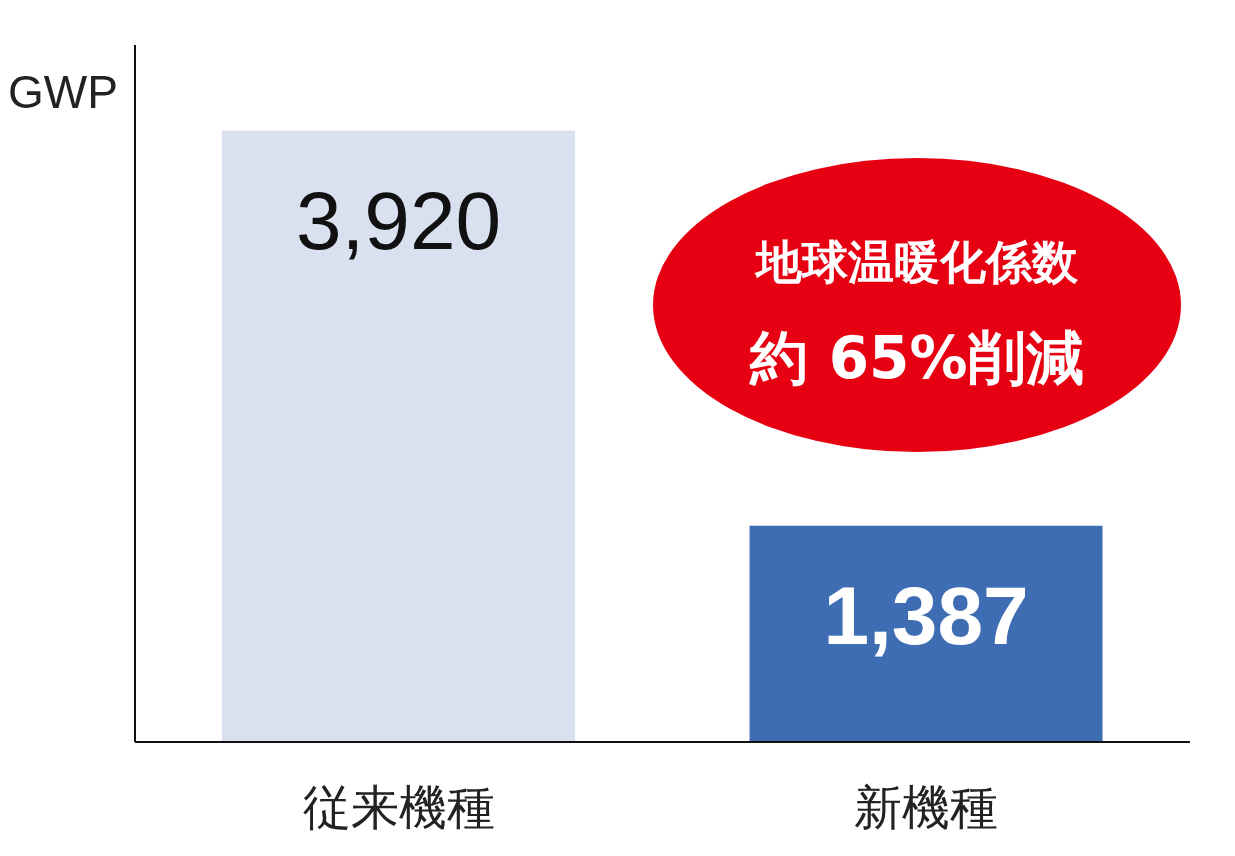 The height and width of the screenshot is (856, 1235). I want to click on annotation: 約 65%削減, so click(916, 358).